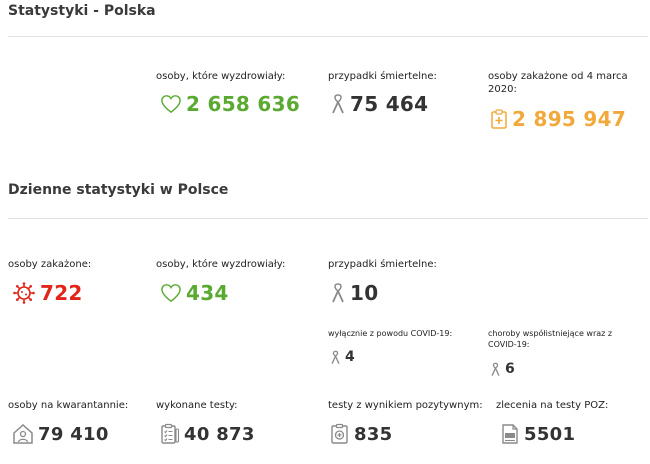 The image size is (650, 464). Describe the element at coordinates (118, 190) in the screenshot. I see `daily-title: Dzienne statystyki w Polsce` at that location.